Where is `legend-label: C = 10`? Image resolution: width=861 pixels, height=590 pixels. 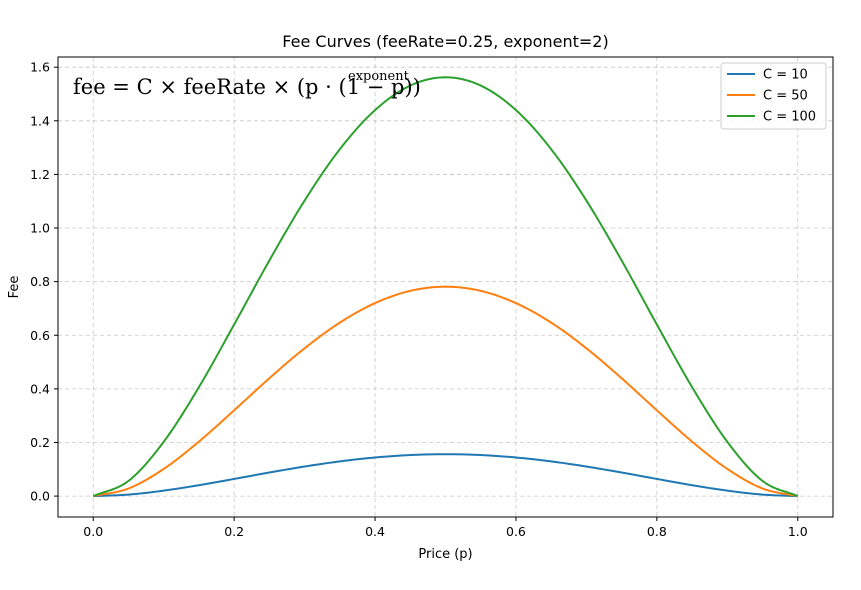
legend-label: C = 10 is located at coordinates (785, 75).